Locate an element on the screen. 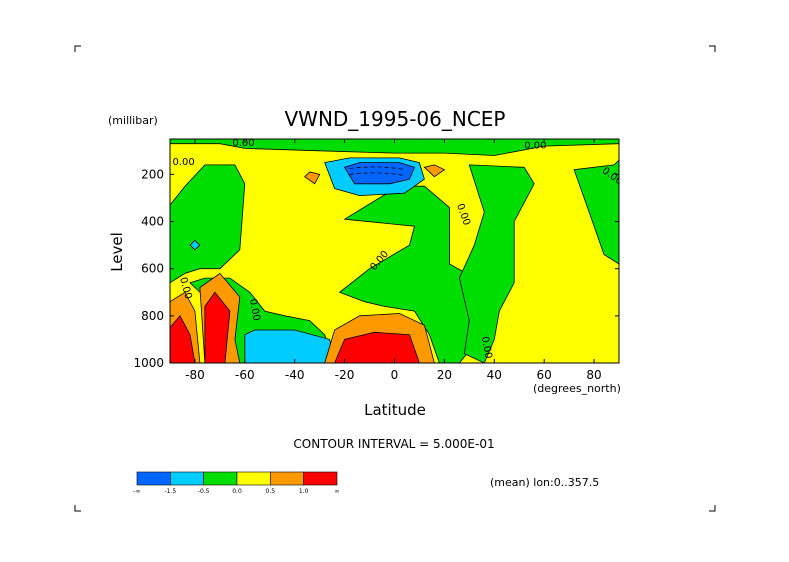  contour-interval-text: CONTOUR INTERVAL = 5.000E-01 is located at coordinates (393, 444).